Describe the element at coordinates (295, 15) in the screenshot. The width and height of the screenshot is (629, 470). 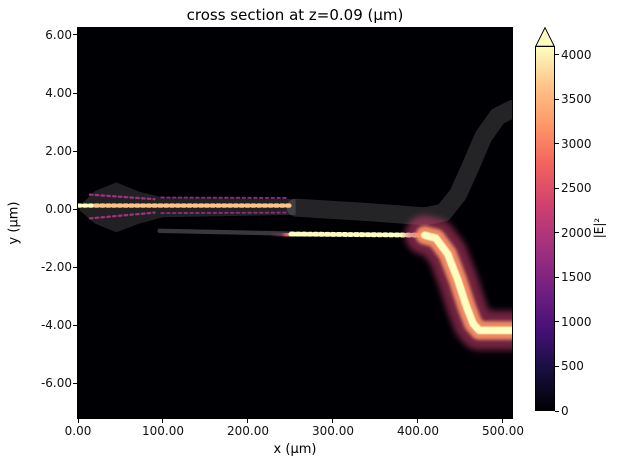
I see `plot-title: cross section at z=0.09 (μm)` at that location.